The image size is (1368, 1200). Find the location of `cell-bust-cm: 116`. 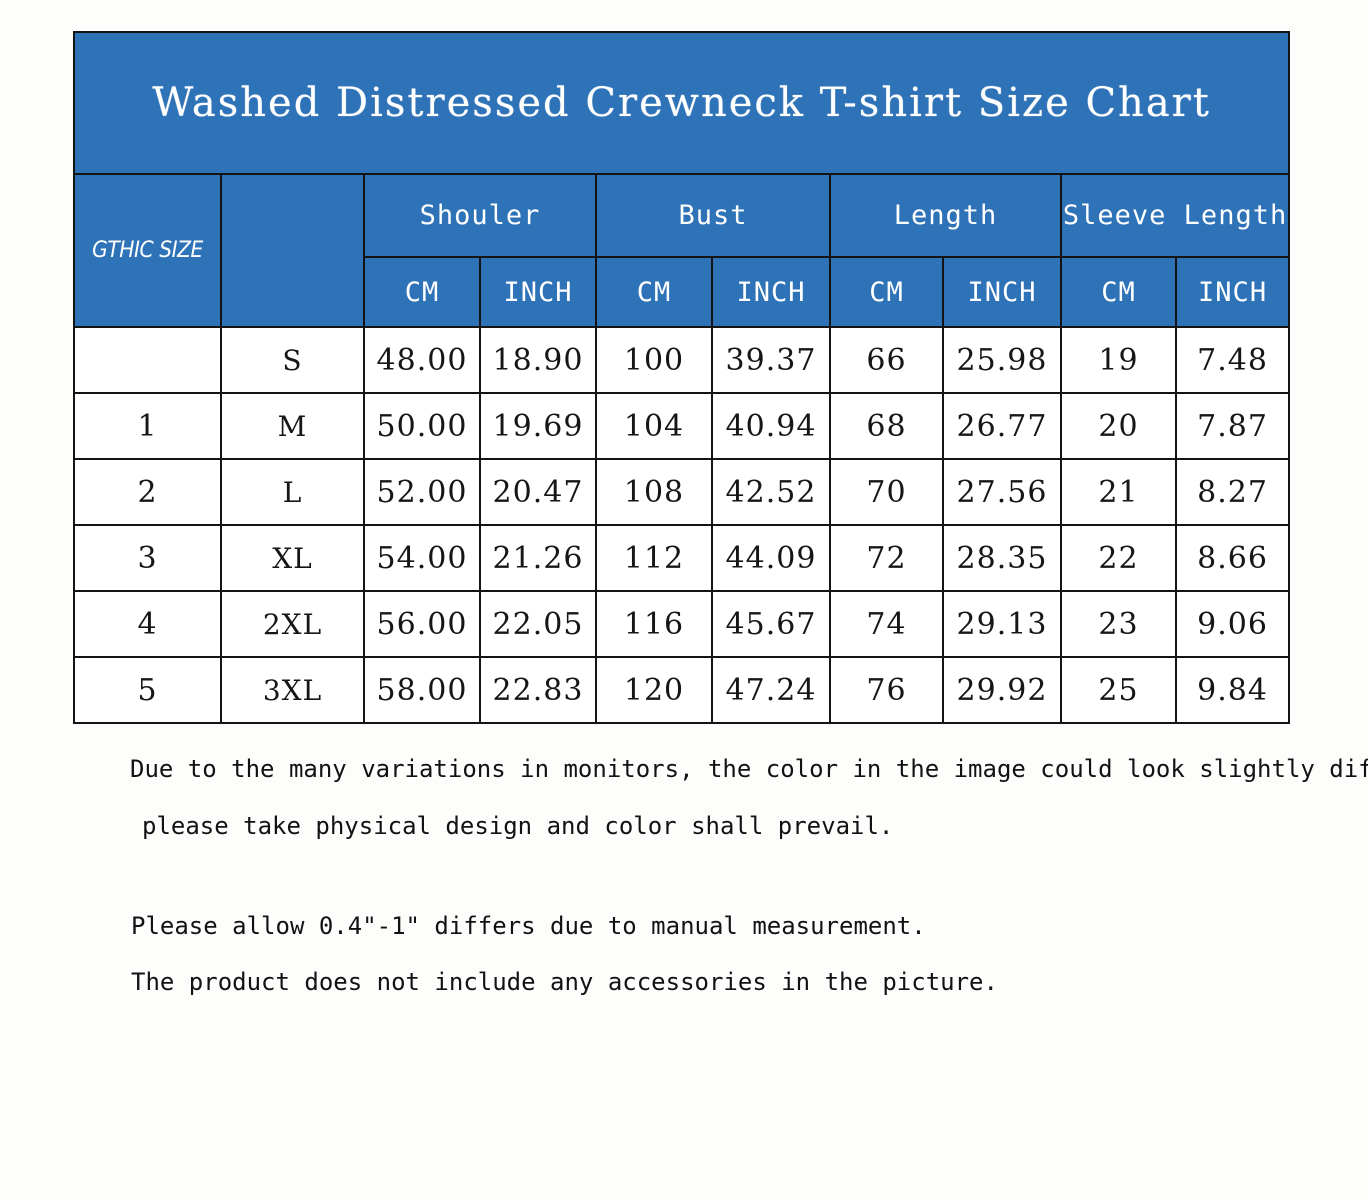

cell-bust-cm: 116 is located at coordinates (654, 624).